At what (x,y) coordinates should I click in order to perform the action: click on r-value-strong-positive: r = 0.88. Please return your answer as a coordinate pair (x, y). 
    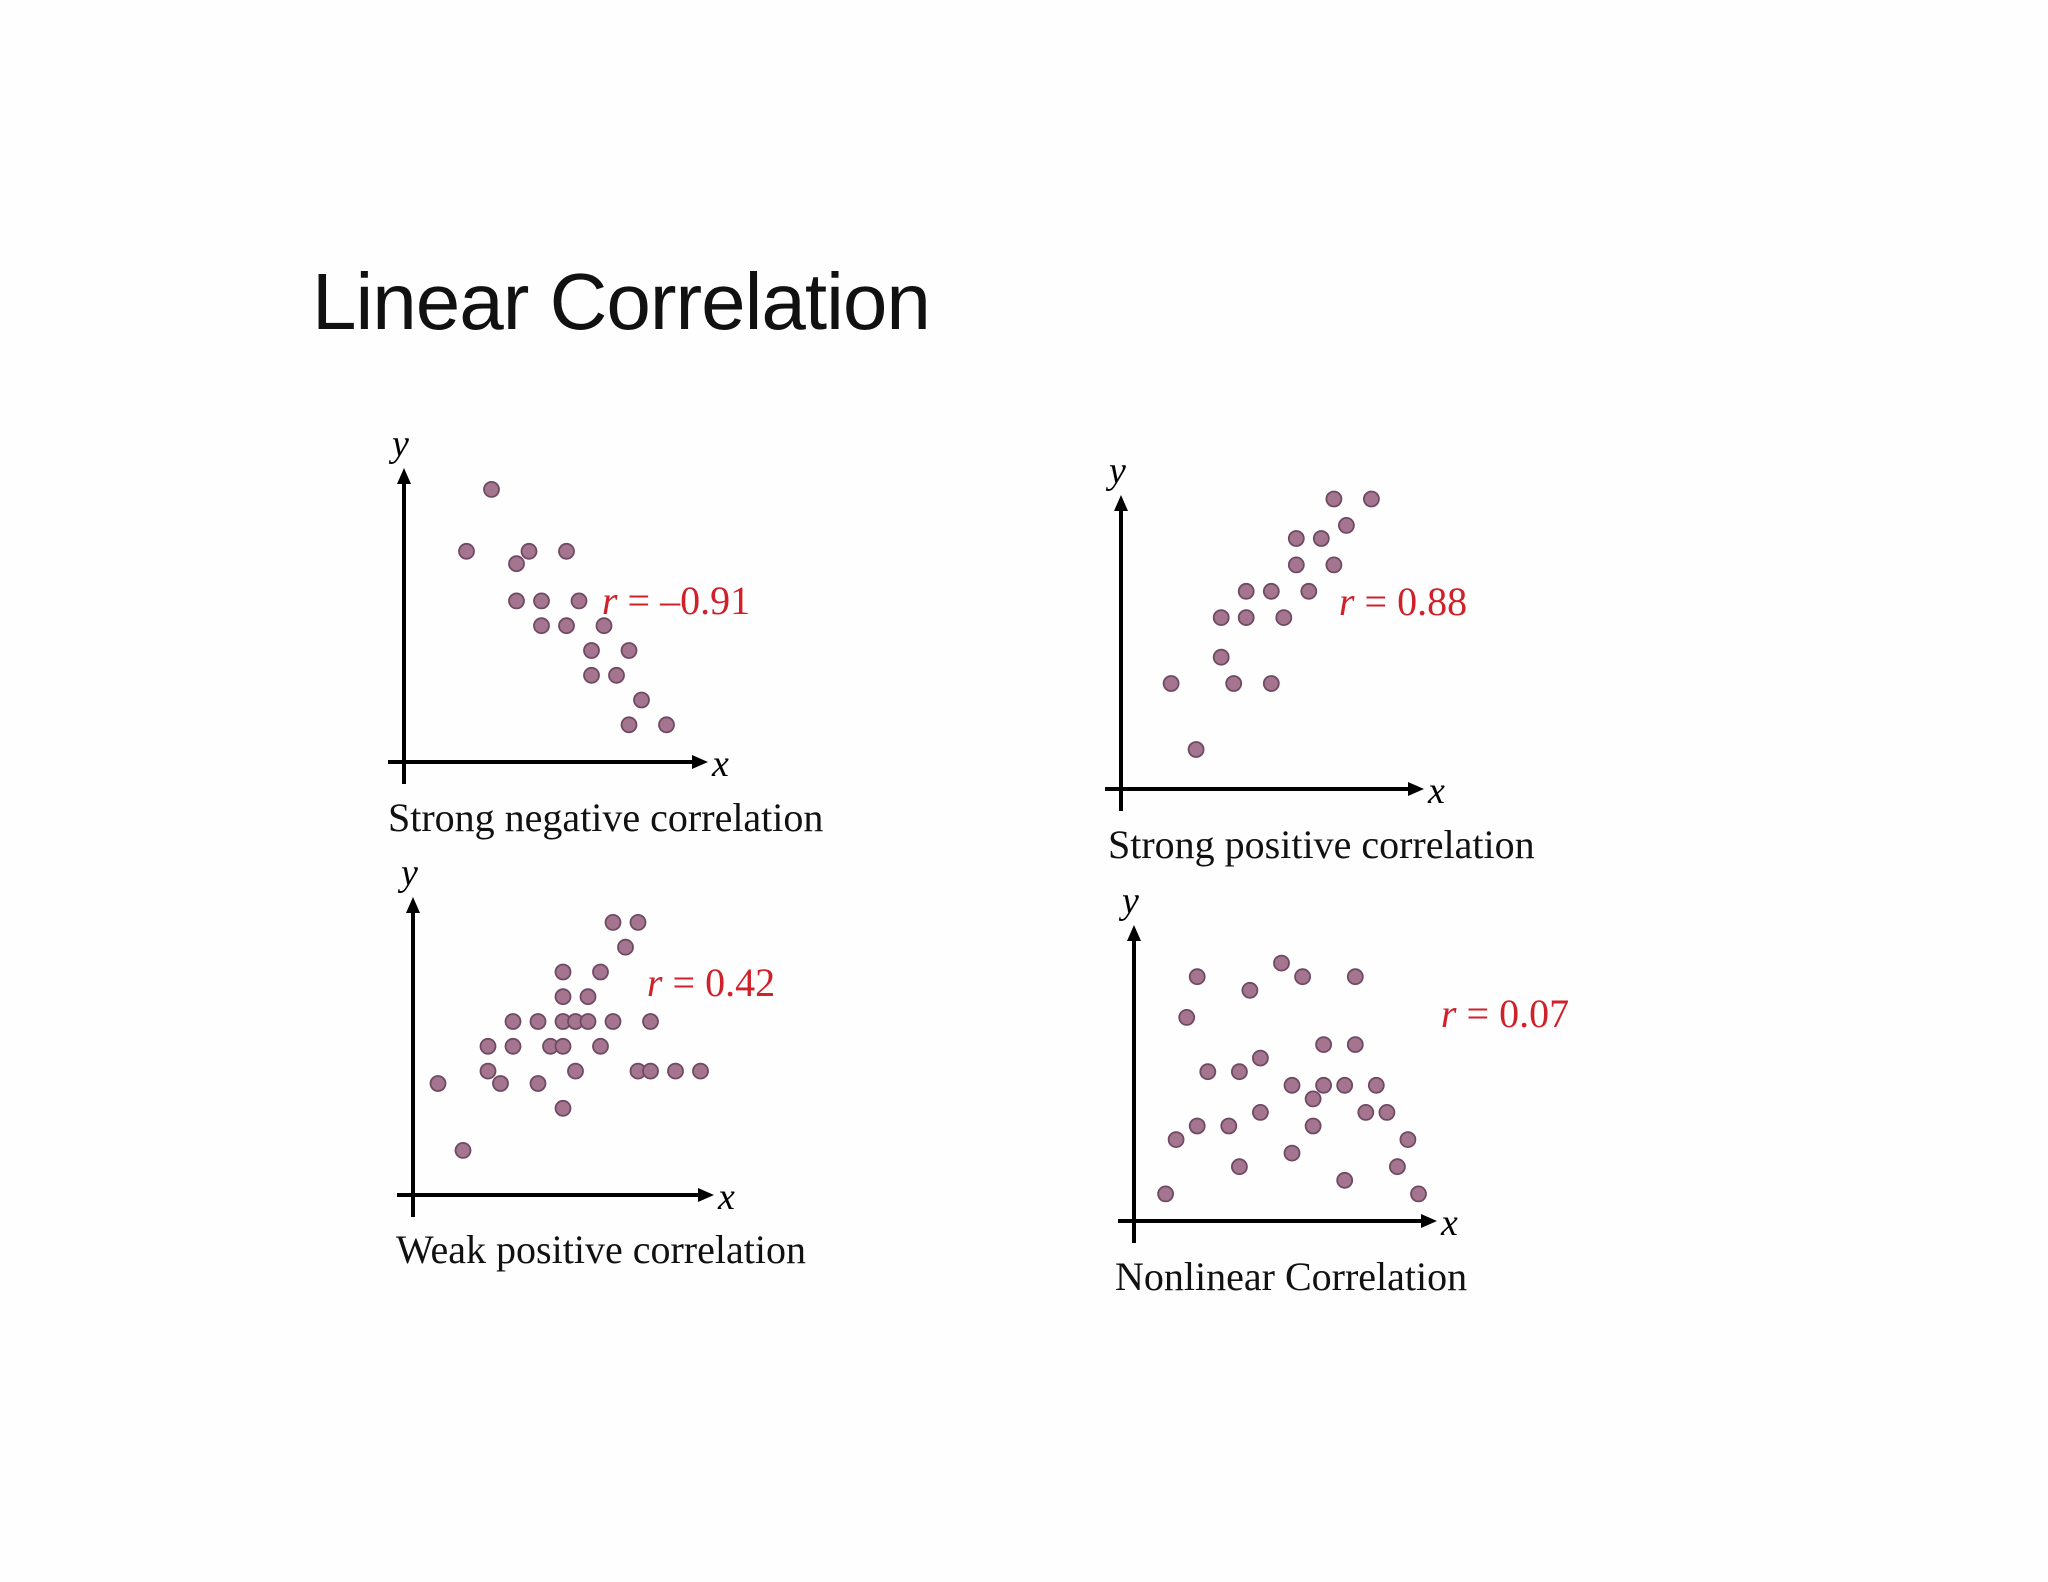
    Looking at the image, I should click on (1403, 601).